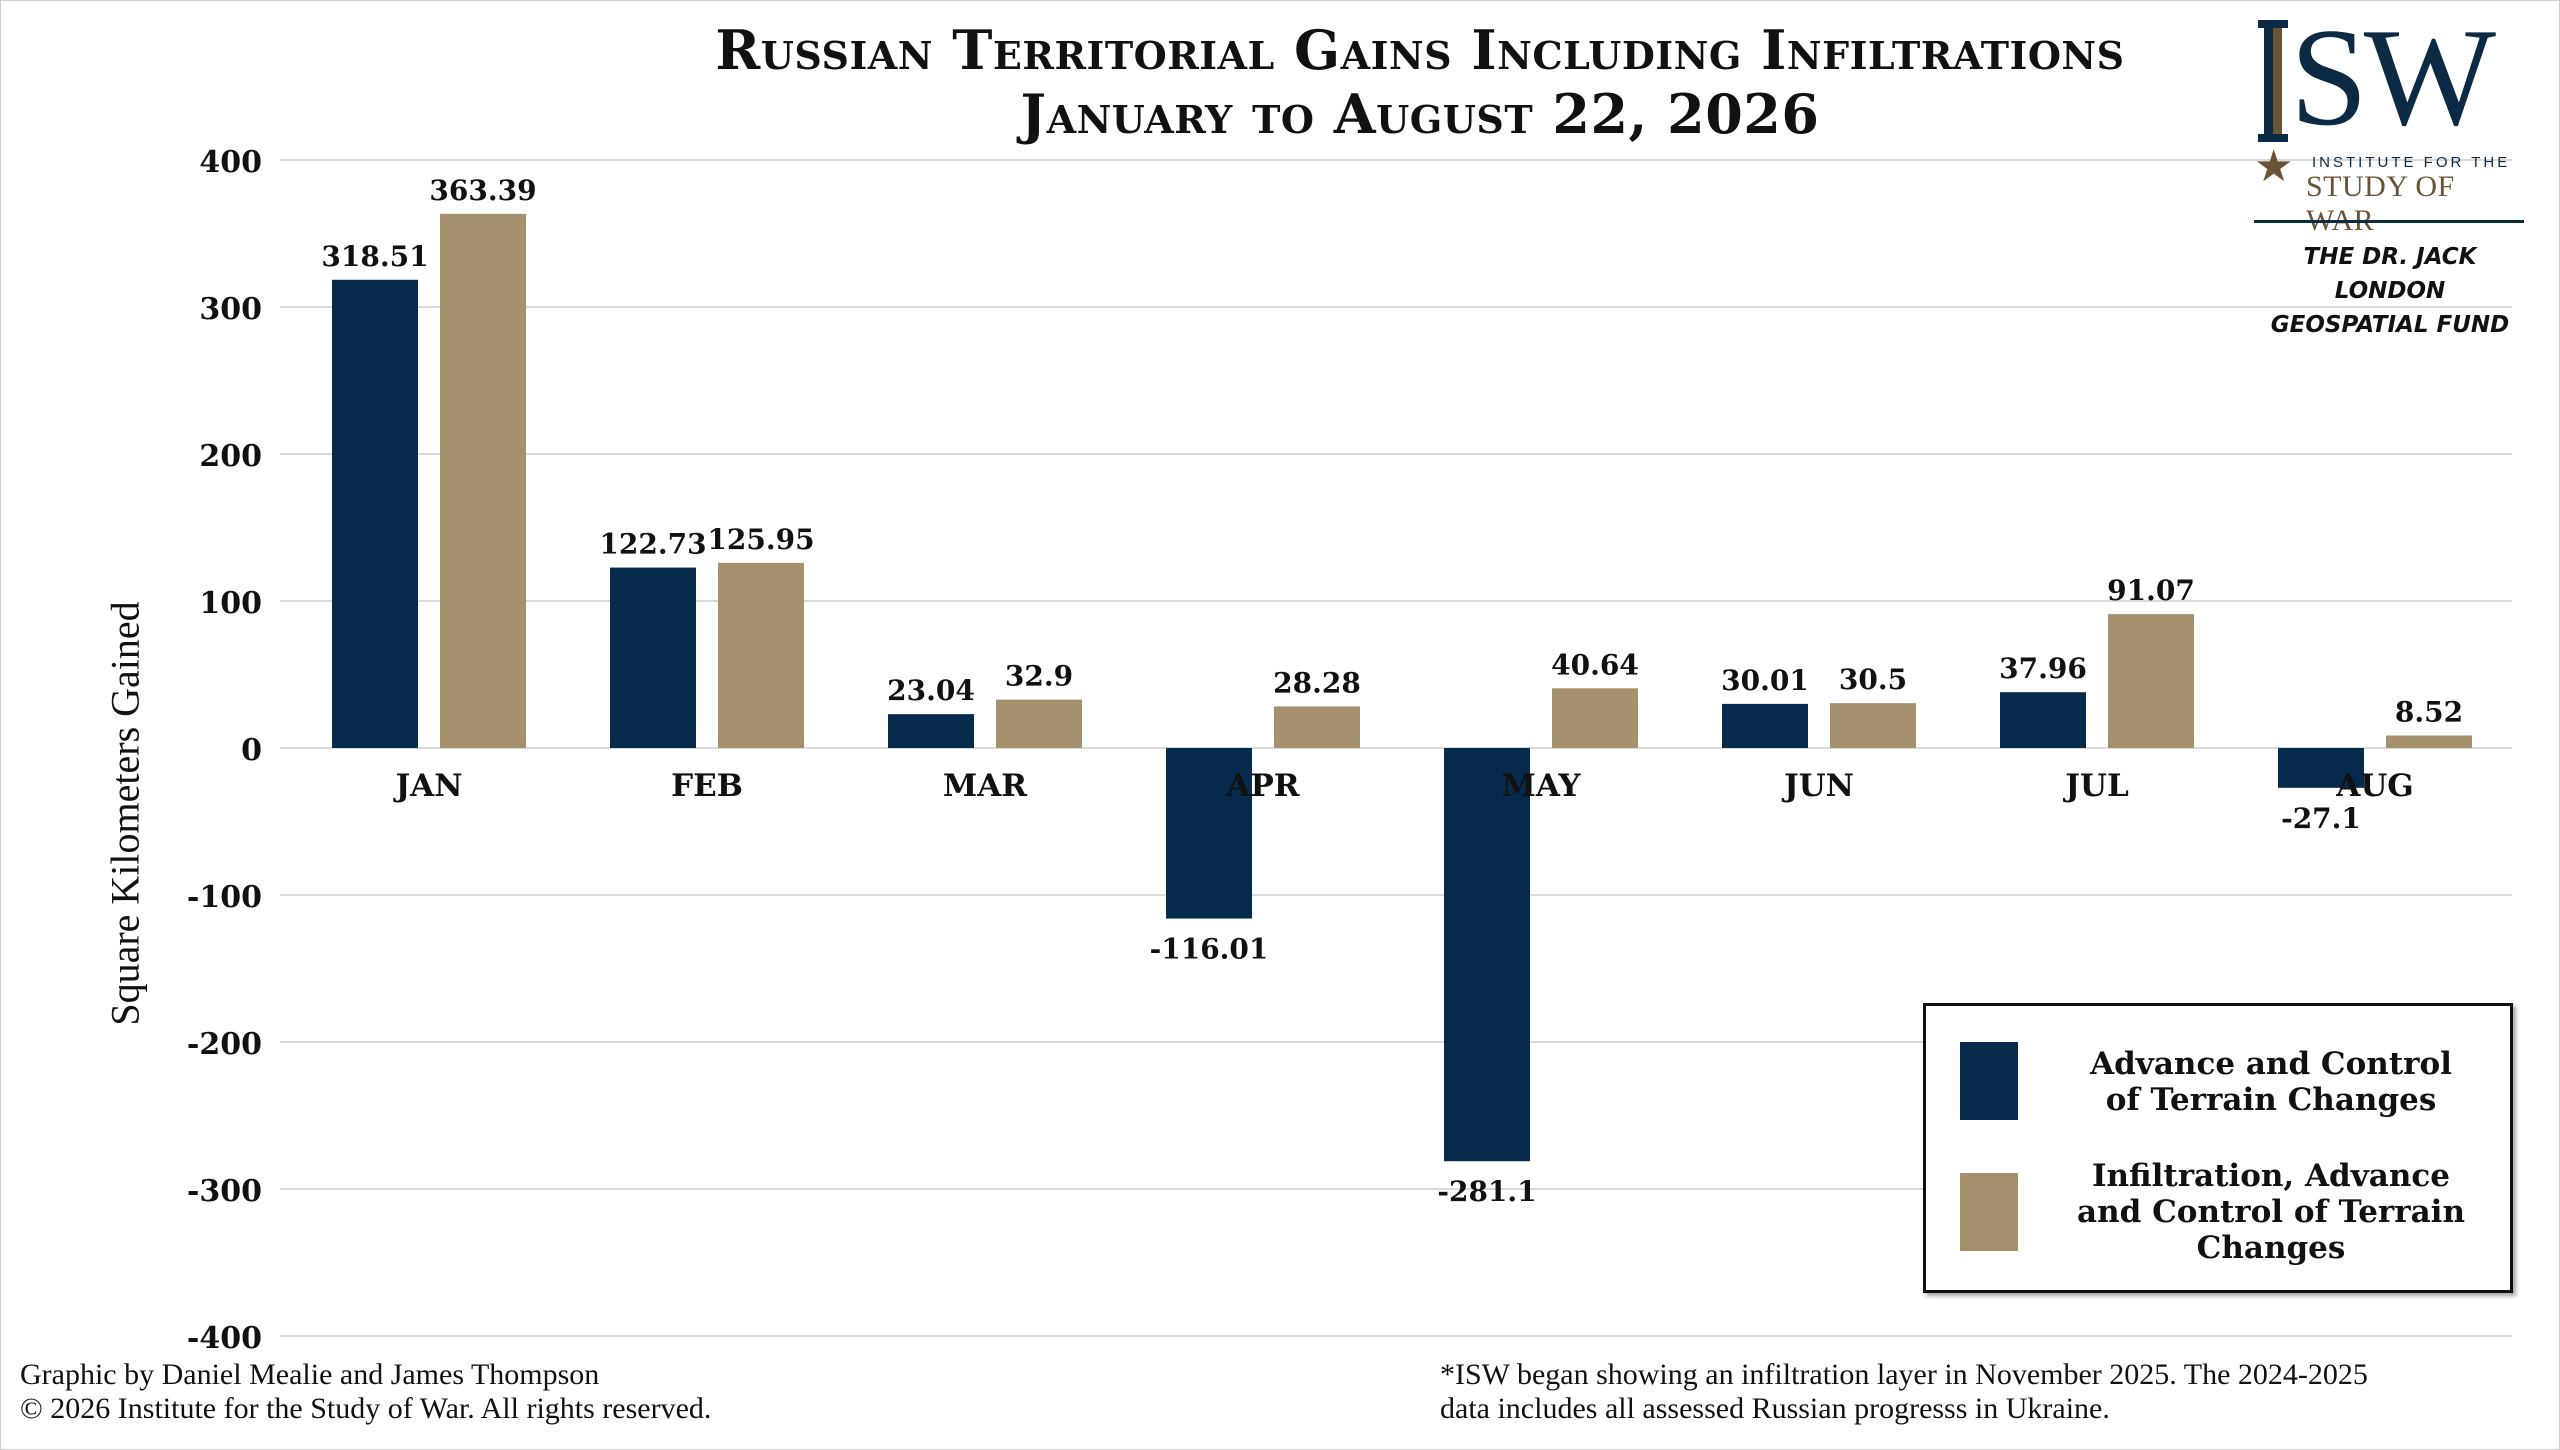 This screenshot has height=1450, width=2560. What do you see at coordinates (1989, 1212) in the screenshot?
I see `legend-swatch-infiltration` at bounding box center [1989, 1212].